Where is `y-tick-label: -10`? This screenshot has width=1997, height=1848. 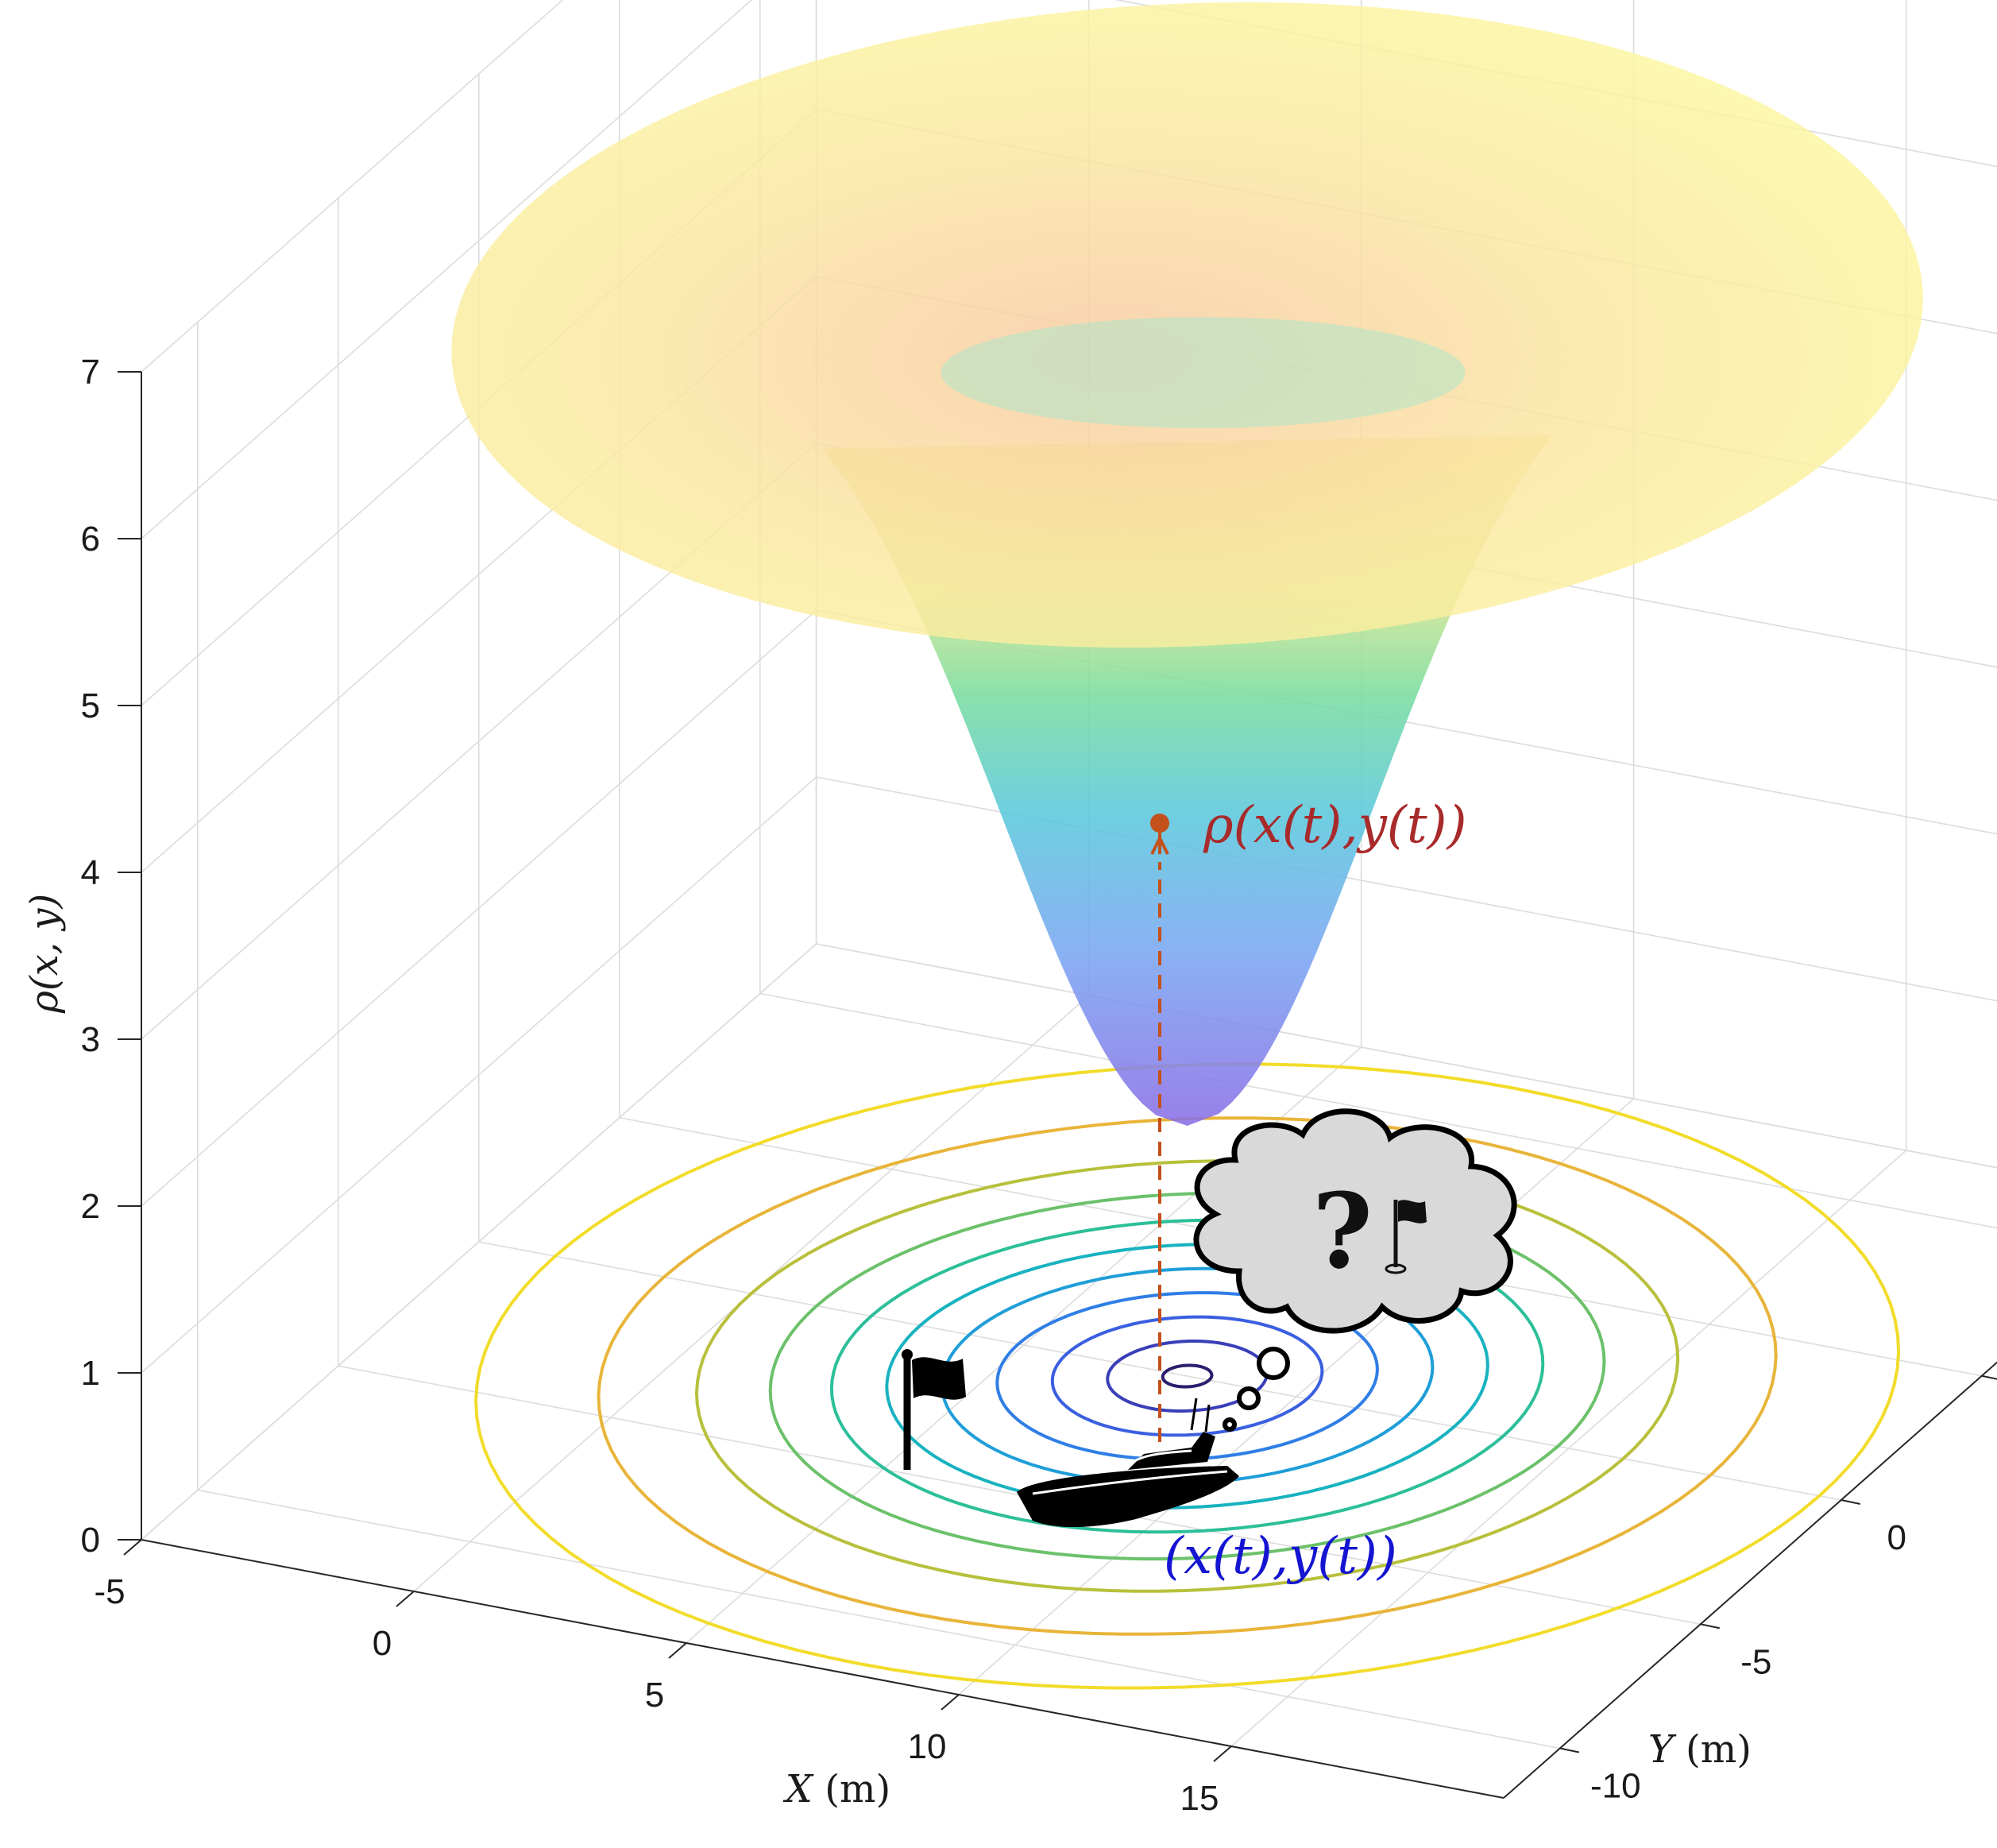 y-tick-label: -10 is located at coordinates (1615, 1786).